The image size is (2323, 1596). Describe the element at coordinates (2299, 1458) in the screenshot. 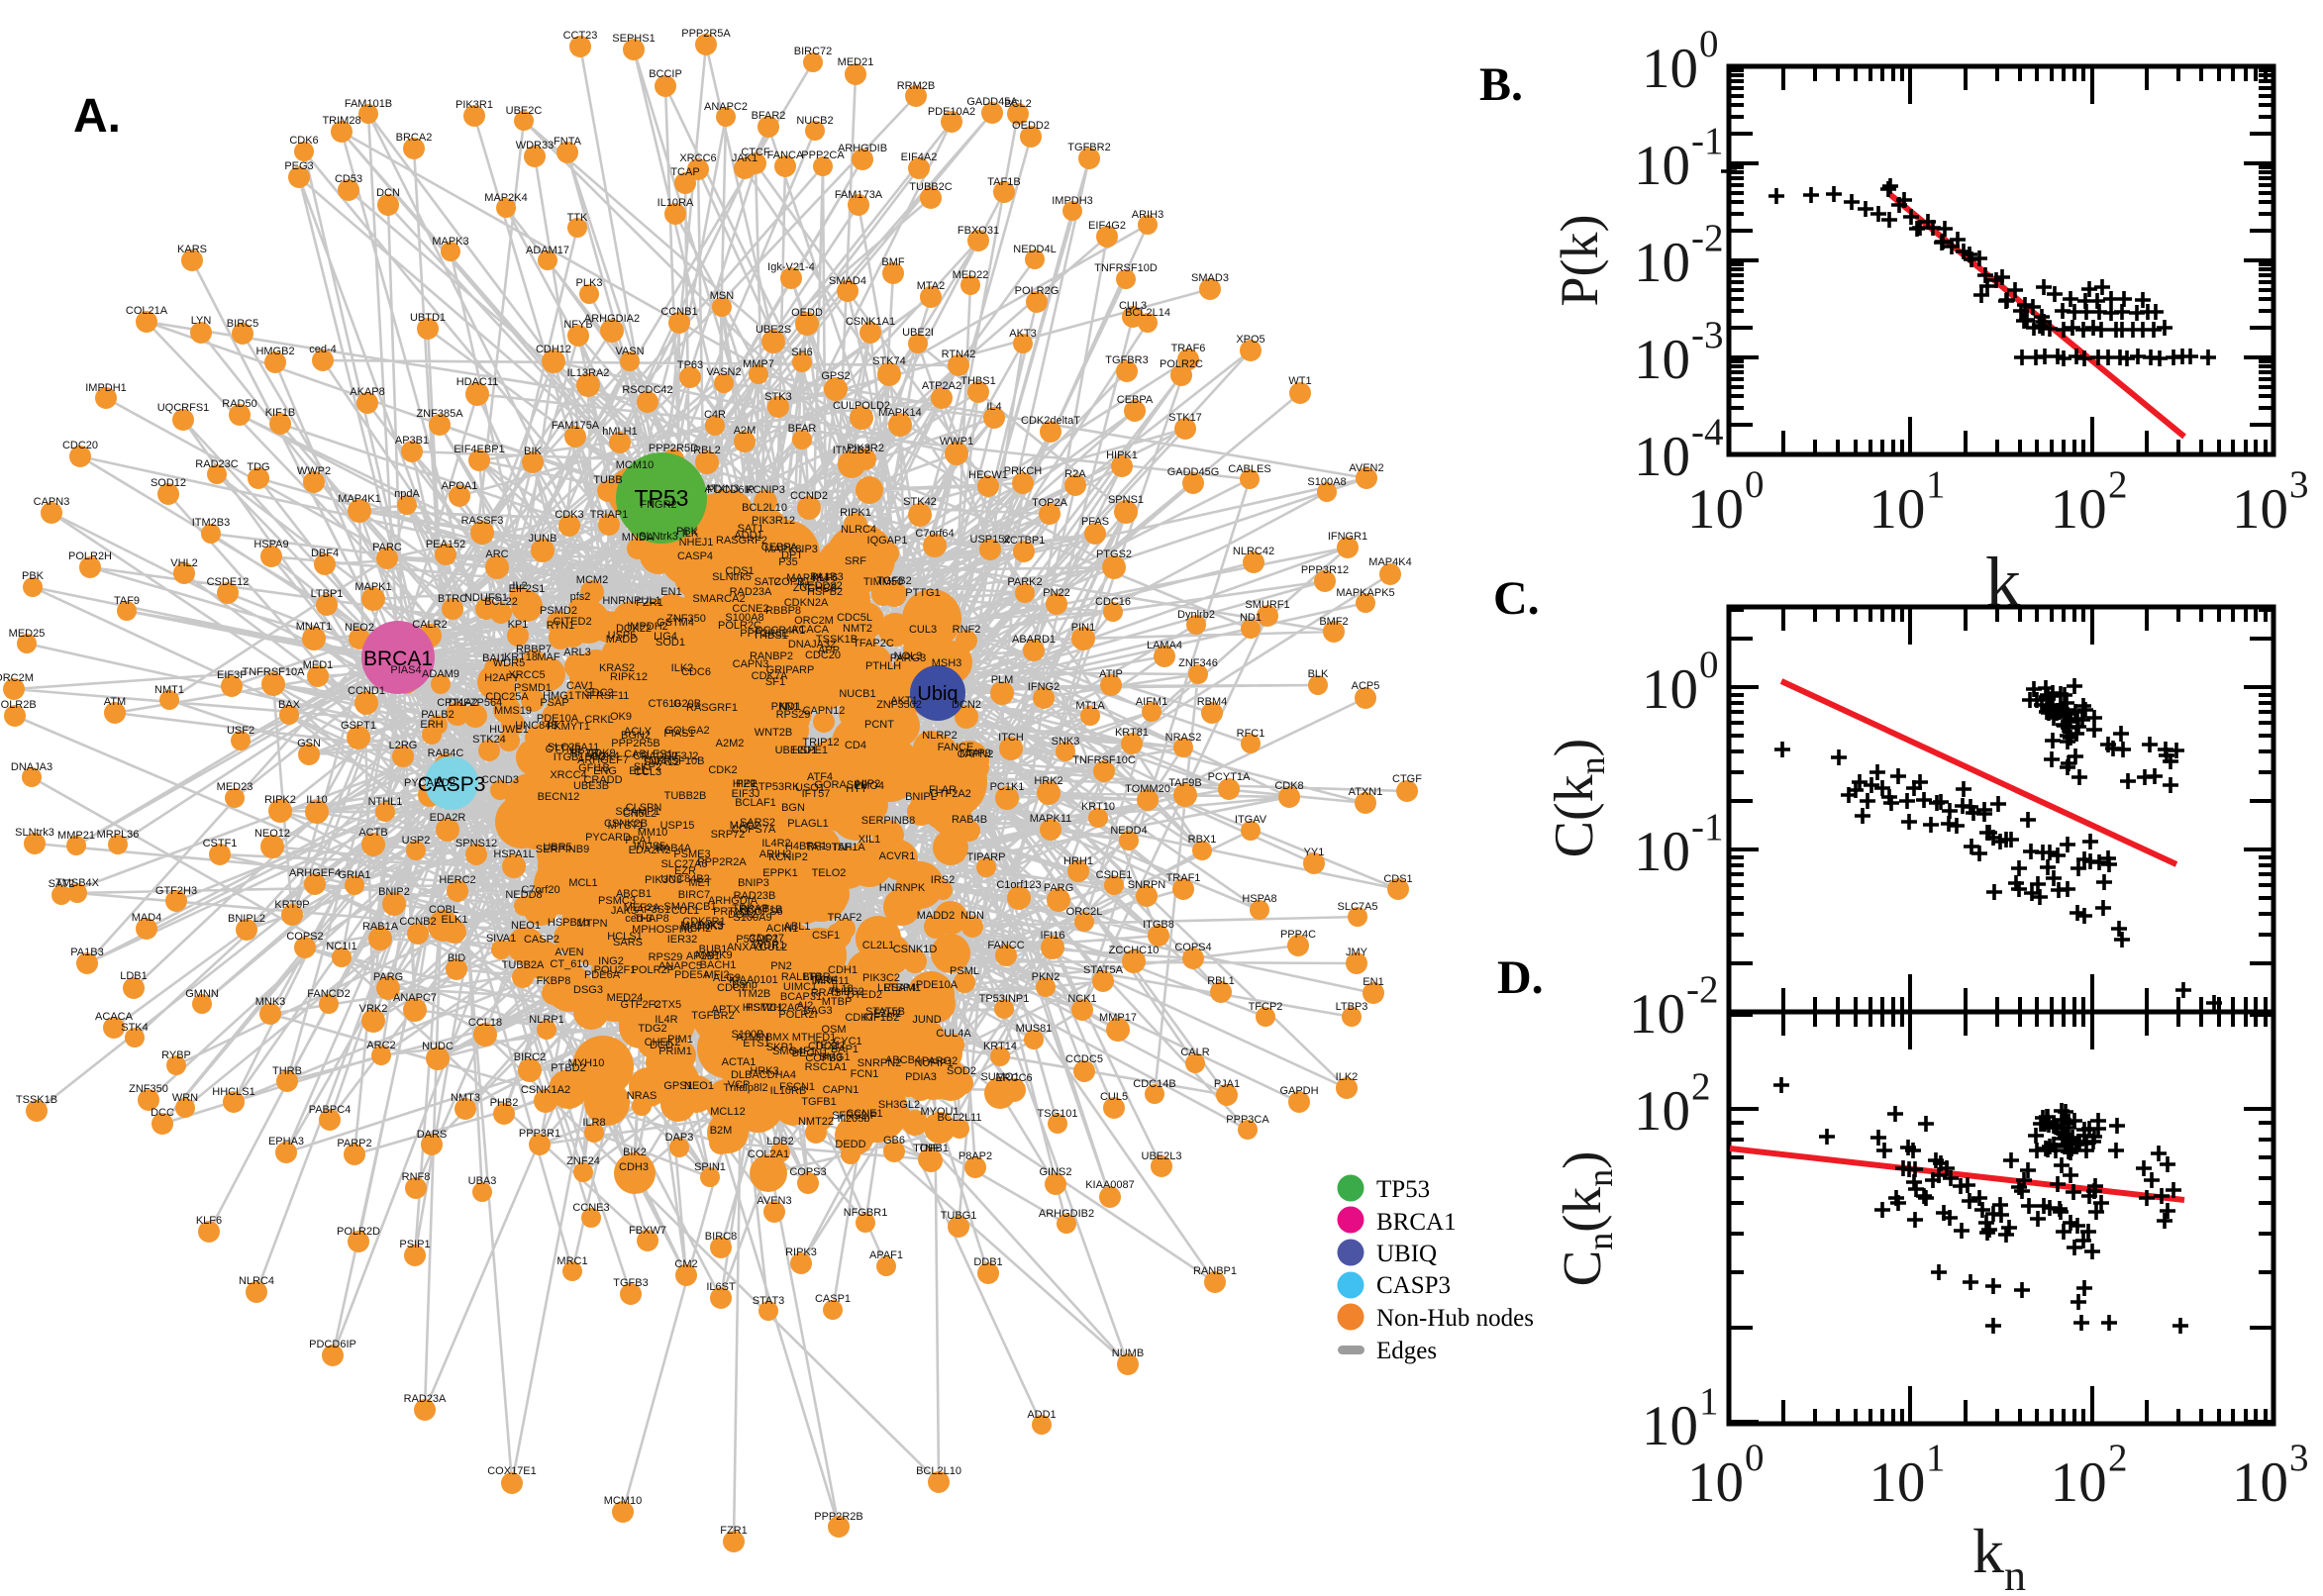

I see `svg-text: 3` at that location.